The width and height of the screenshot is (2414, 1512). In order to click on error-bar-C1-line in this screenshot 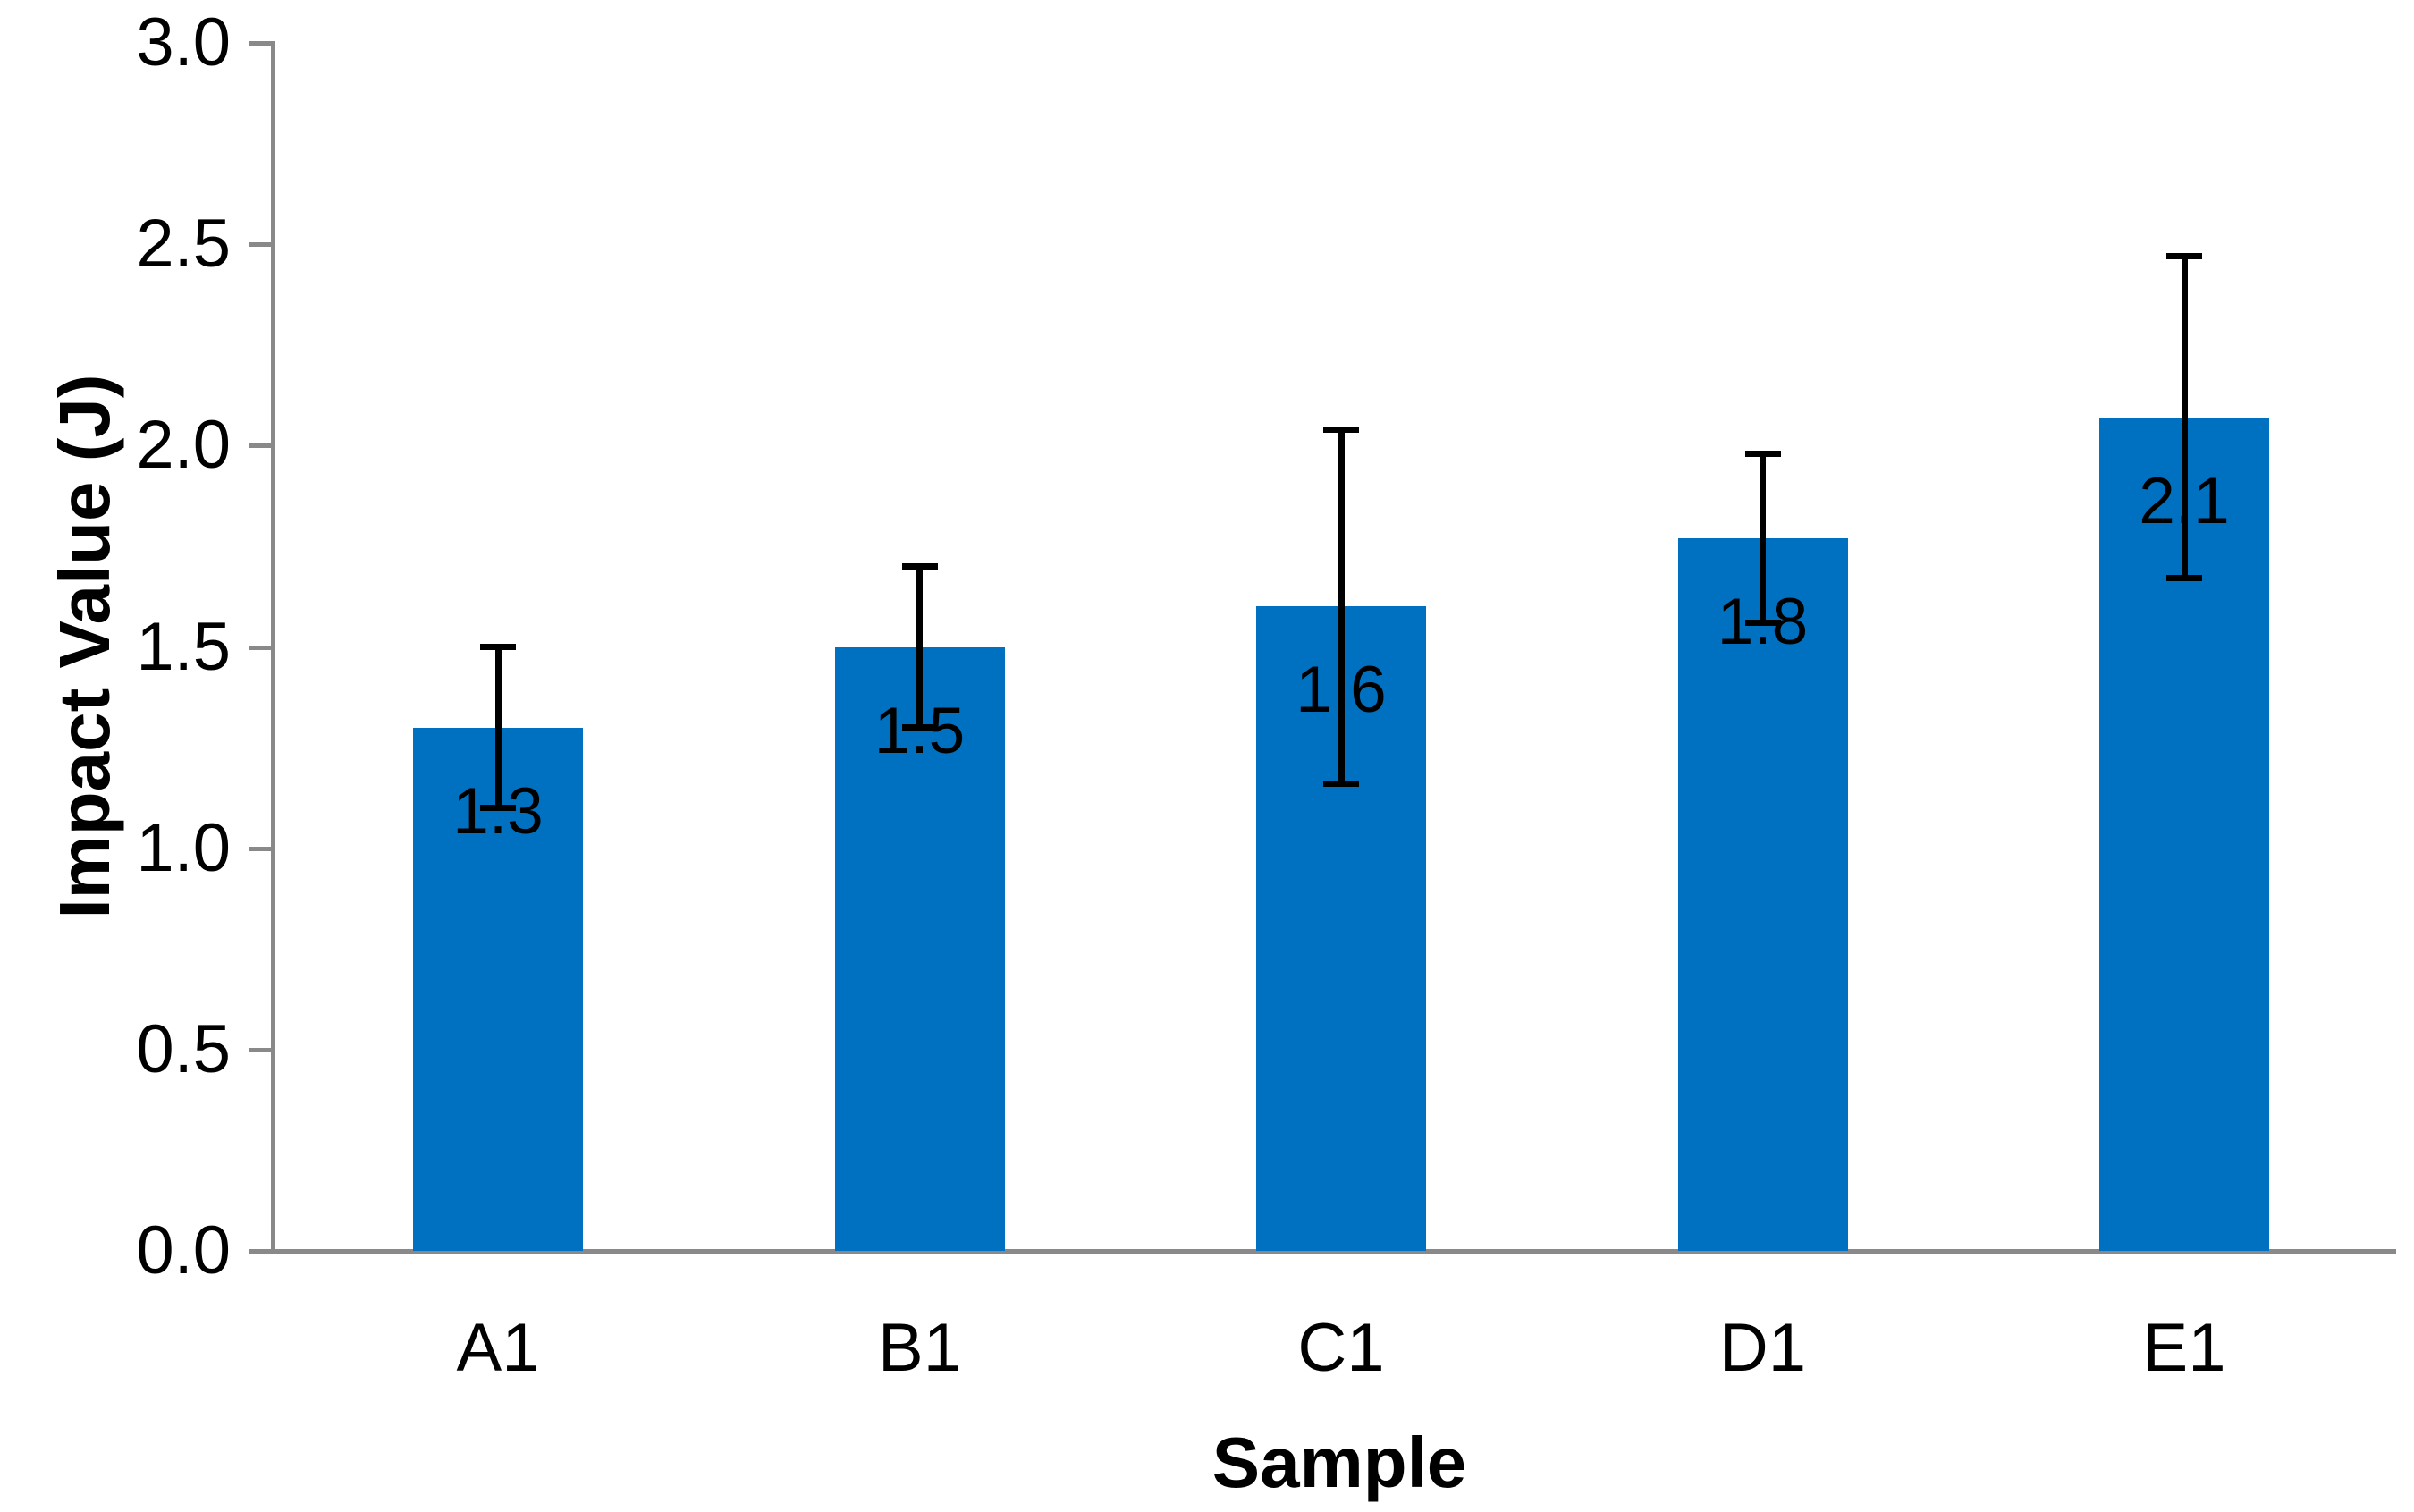, I will do `click(1341, 606)`.